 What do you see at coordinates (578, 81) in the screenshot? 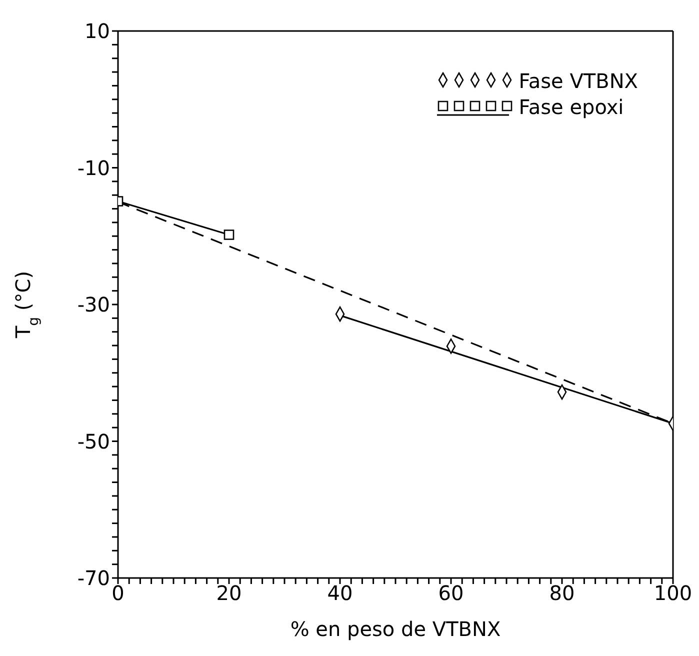
I see `legend-label: Fase VTBNX` at bounding box center [578, 81].